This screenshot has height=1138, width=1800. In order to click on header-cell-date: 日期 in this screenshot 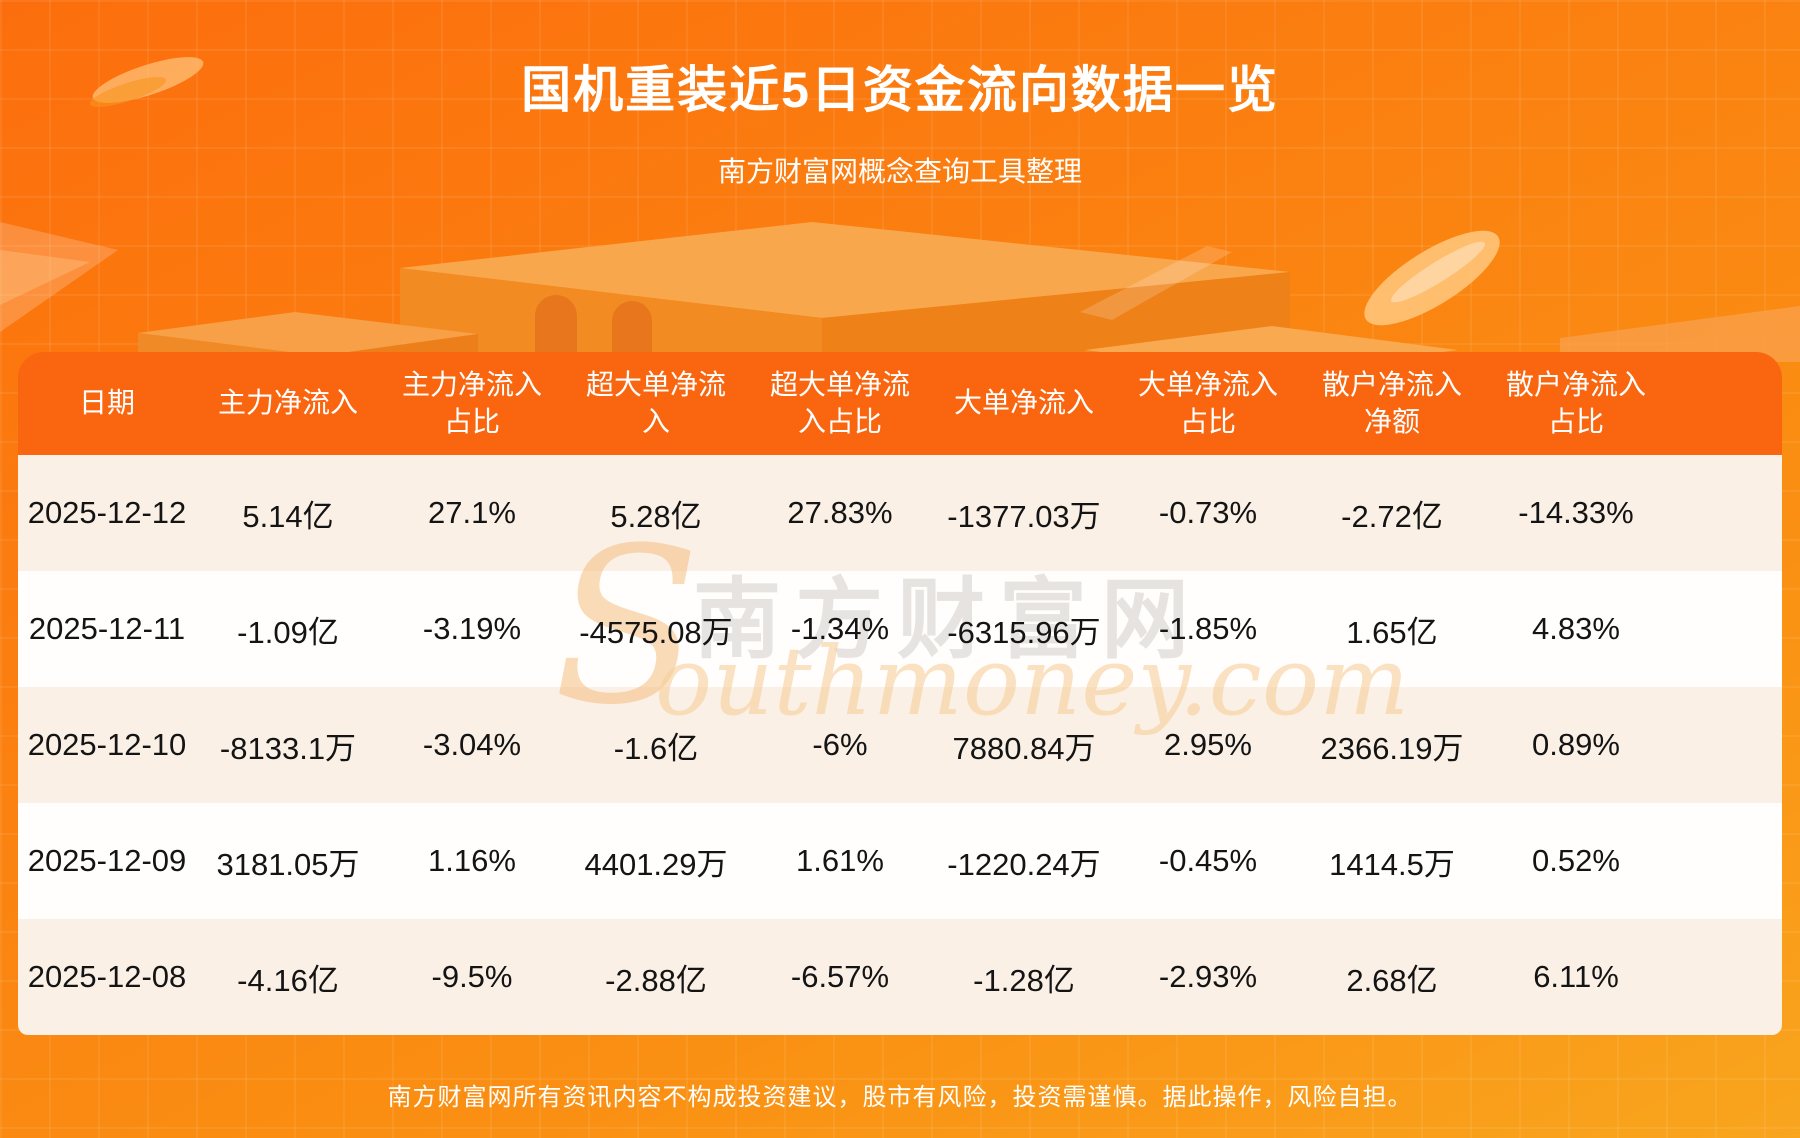, I will do `click(106, 403)`.